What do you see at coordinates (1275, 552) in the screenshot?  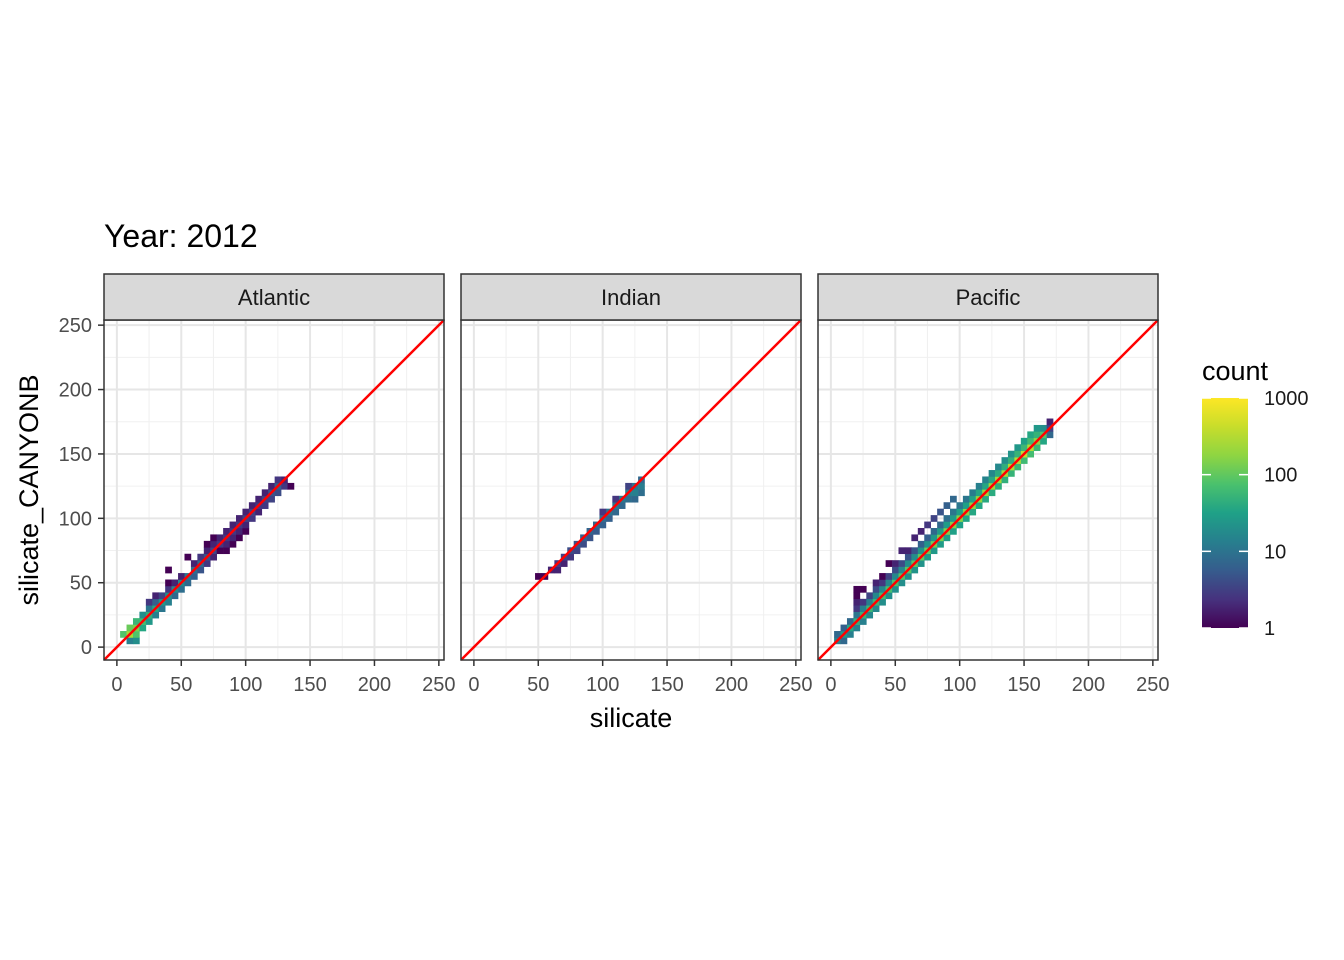 I see `legend-label: 10` at bounding box center [1275, 552].